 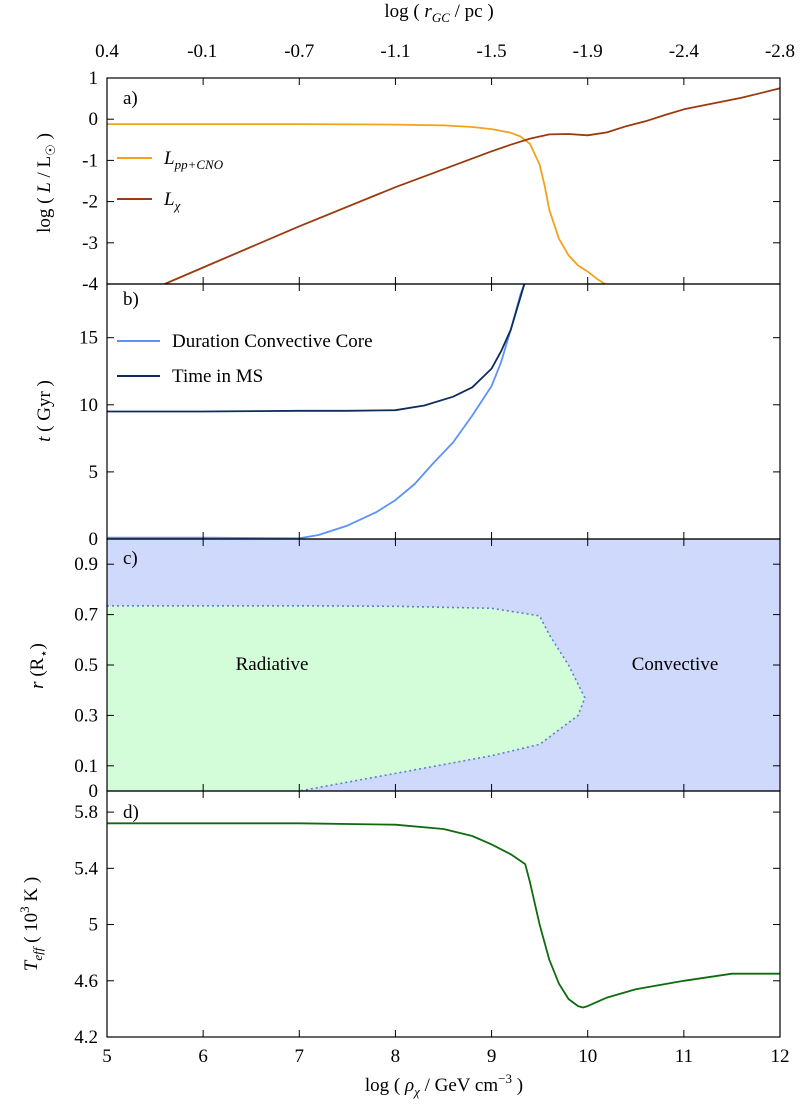 I want to click on panel-c-tag: c), so click(x=130, y=558).